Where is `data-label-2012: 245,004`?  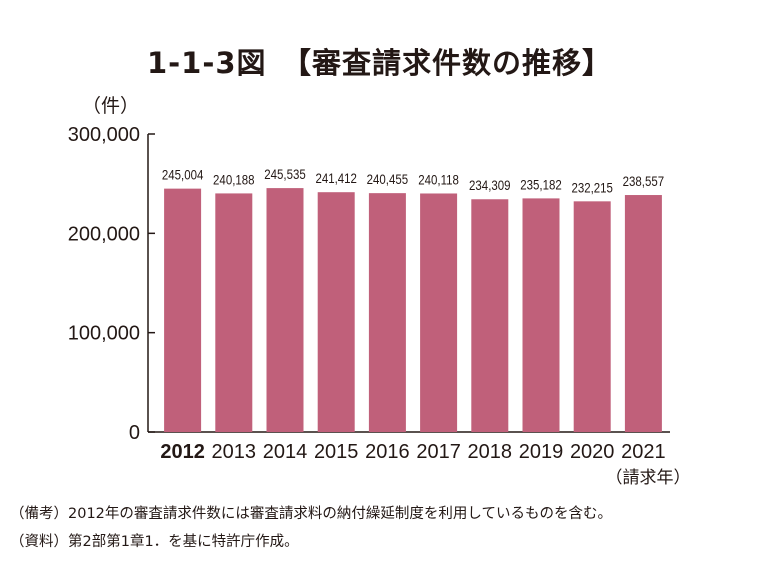
data-label-2012: 245,004 is located at coordinates (182, 175).